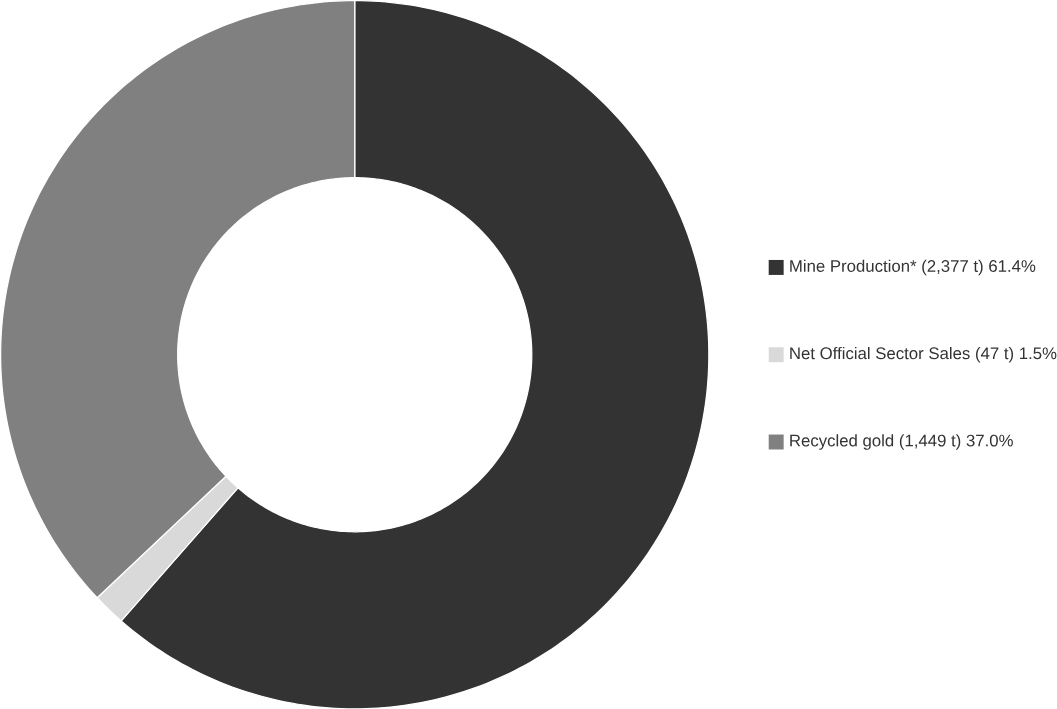 This screenshot has width=1057, height=709. I want to click on legend-label: Recycled gold (1,449 t) 37.0%, so click(901, 441).